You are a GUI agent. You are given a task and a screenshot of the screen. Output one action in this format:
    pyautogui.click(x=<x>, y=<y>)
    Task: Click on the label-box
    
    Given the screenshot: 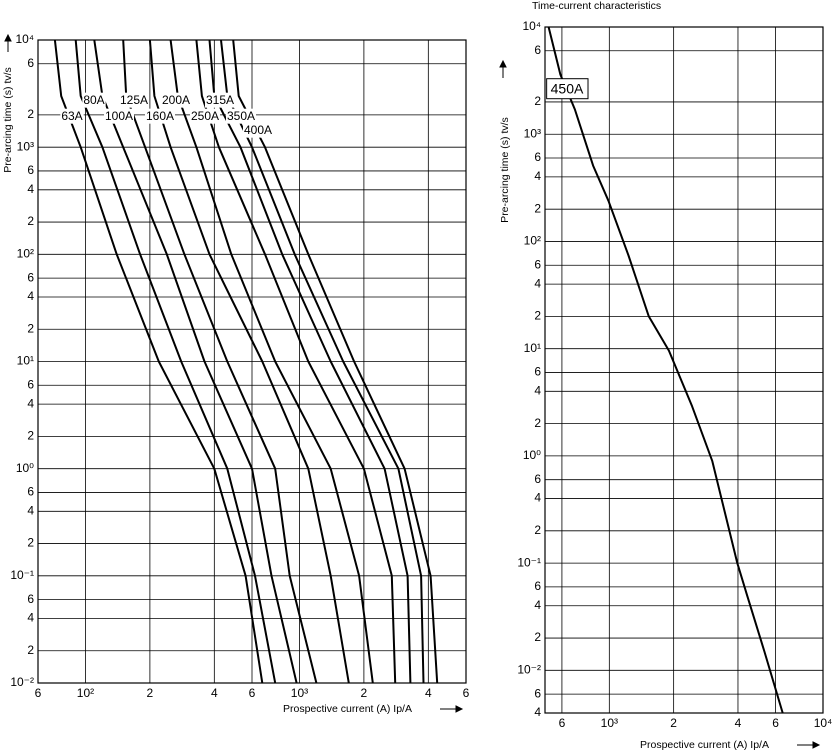 What is the action you would take?
    pyautogui.click(x=567, y=89)
    